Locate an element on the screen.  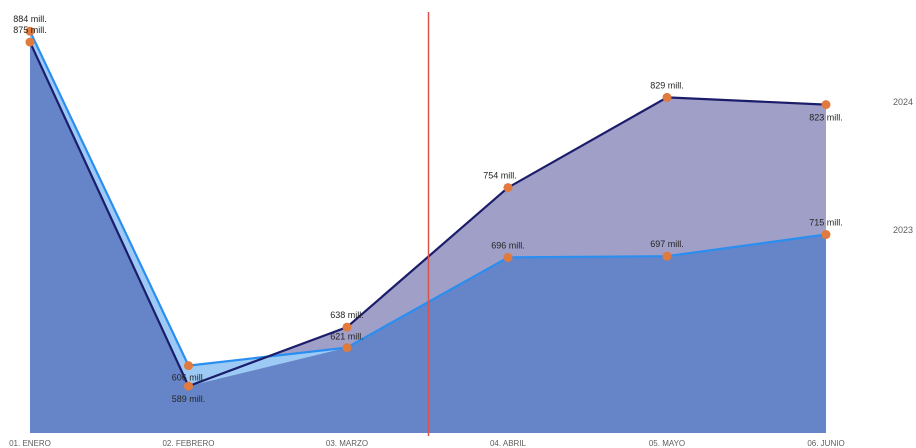
x-tick-5: 05. MAYO is located at coordinates (667, 443).